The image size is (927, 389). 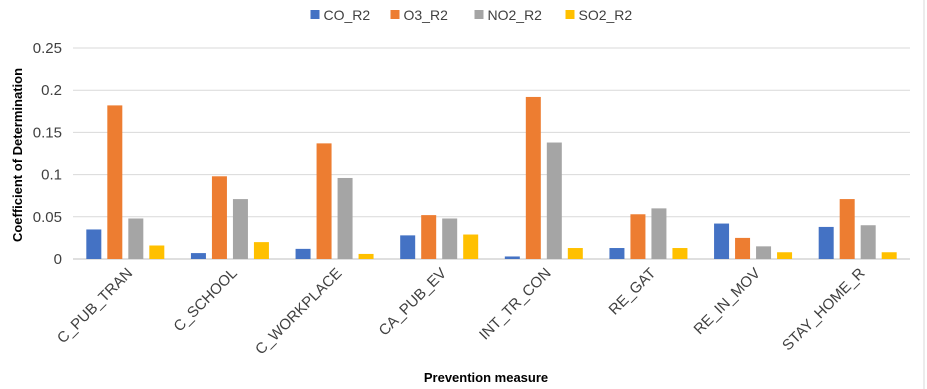 I want to click on legend-label: SO2_R2, so click(x=606, y=15).